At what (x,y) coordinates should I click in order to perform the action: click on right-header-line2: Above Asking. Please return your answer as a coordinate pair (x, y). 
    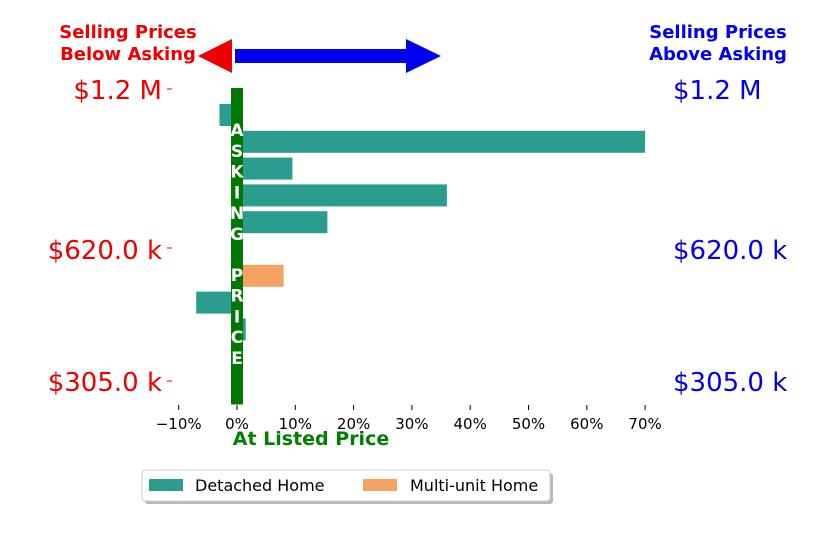
    Looking at the image, I should click on (718, 54).